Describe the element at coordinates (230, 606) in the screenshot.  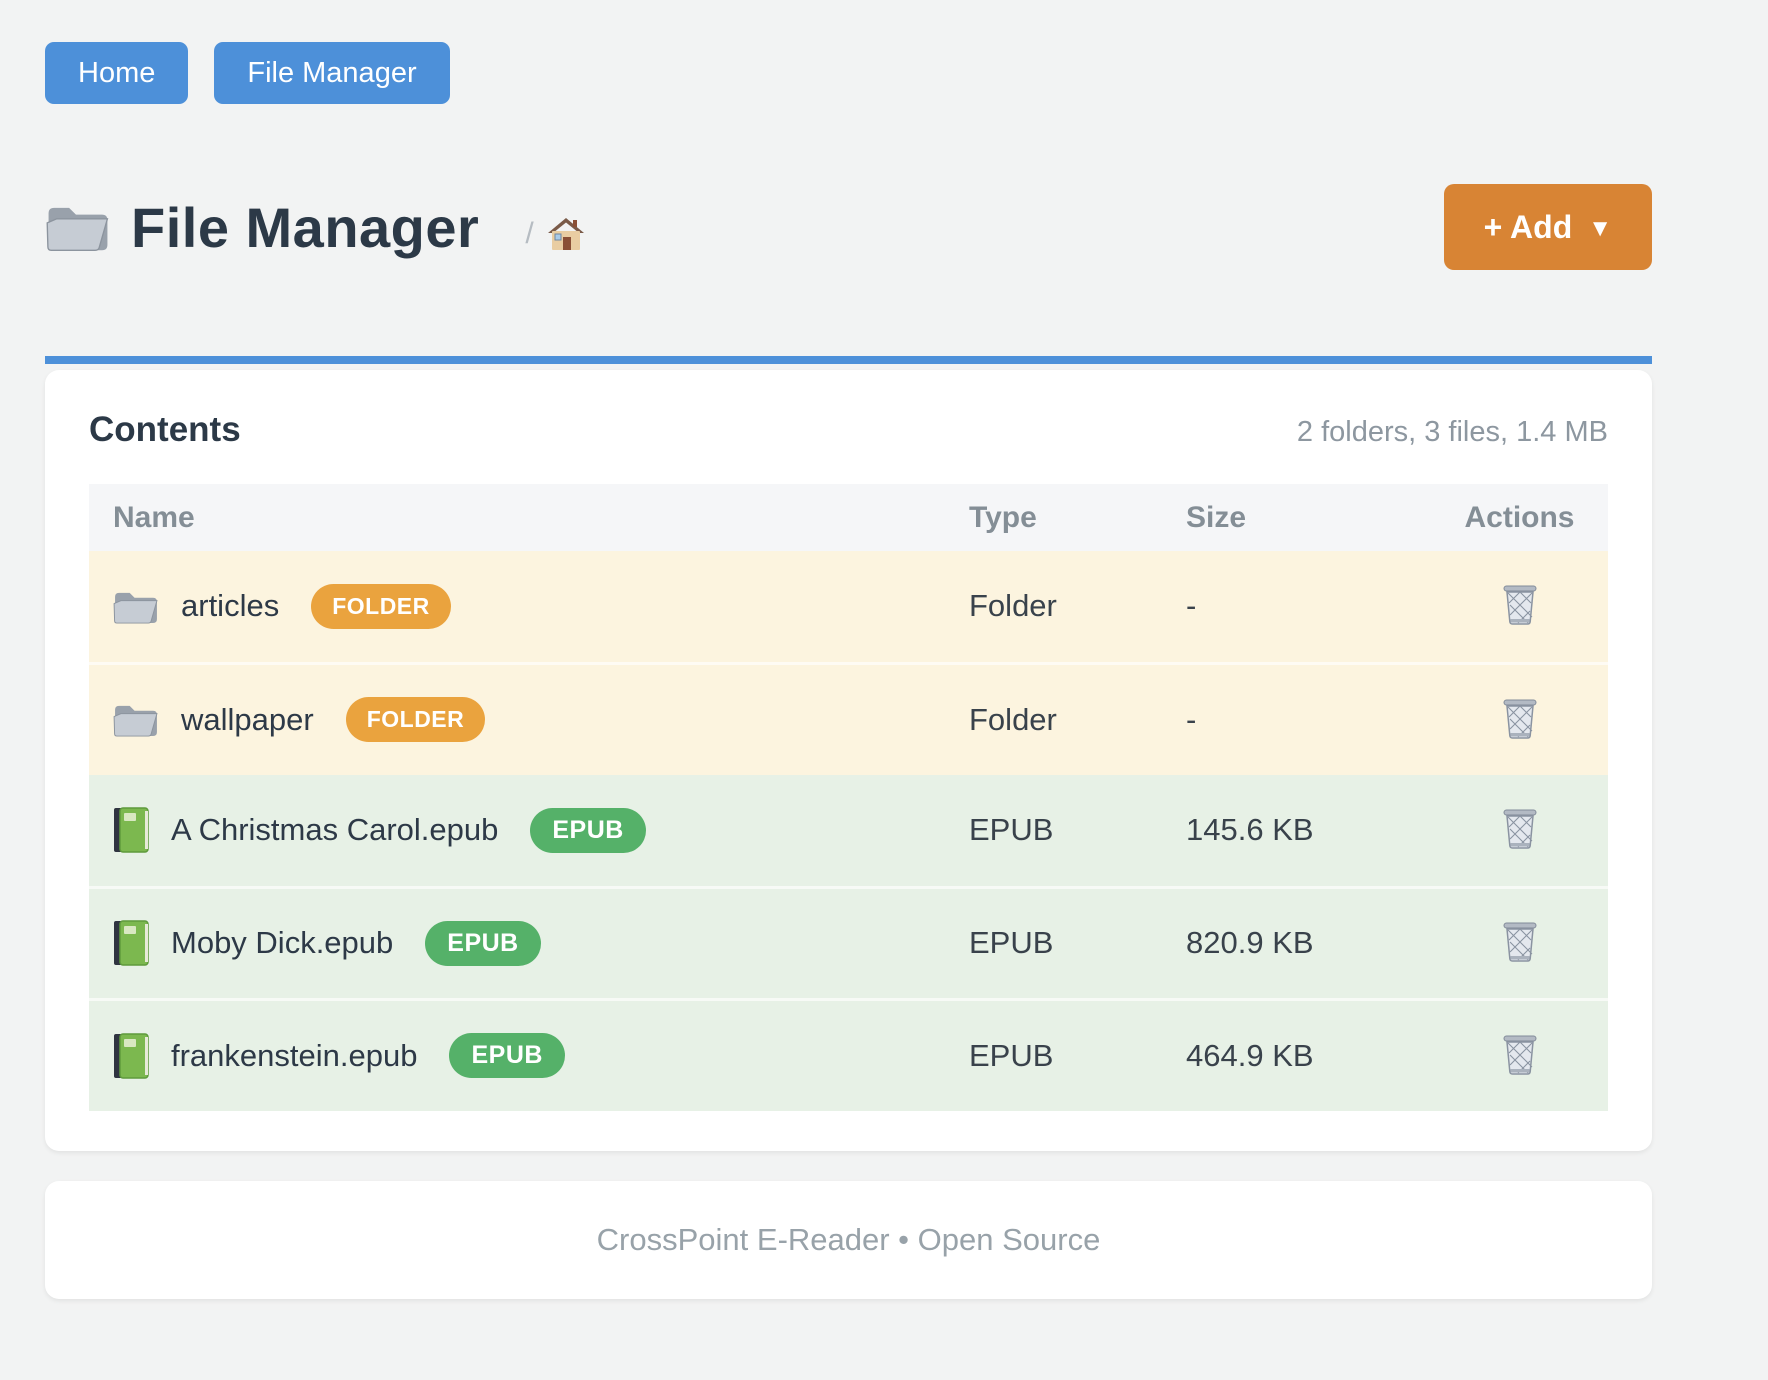
I see `file-name: articles` at that location.